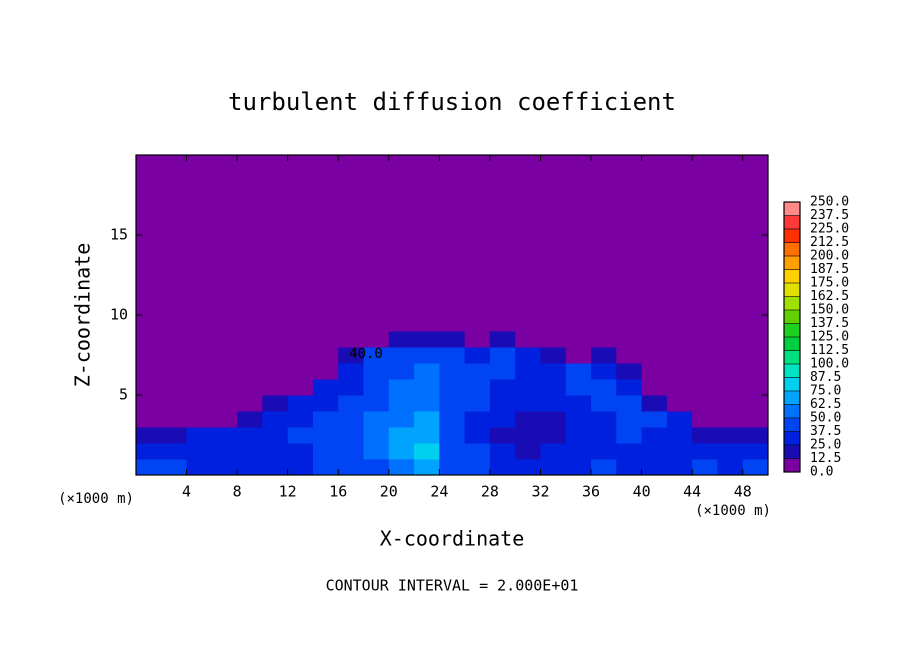 This screenshot has height=658, width=904. I want to click on colorbar-label: 12.5, so click(825, 458).